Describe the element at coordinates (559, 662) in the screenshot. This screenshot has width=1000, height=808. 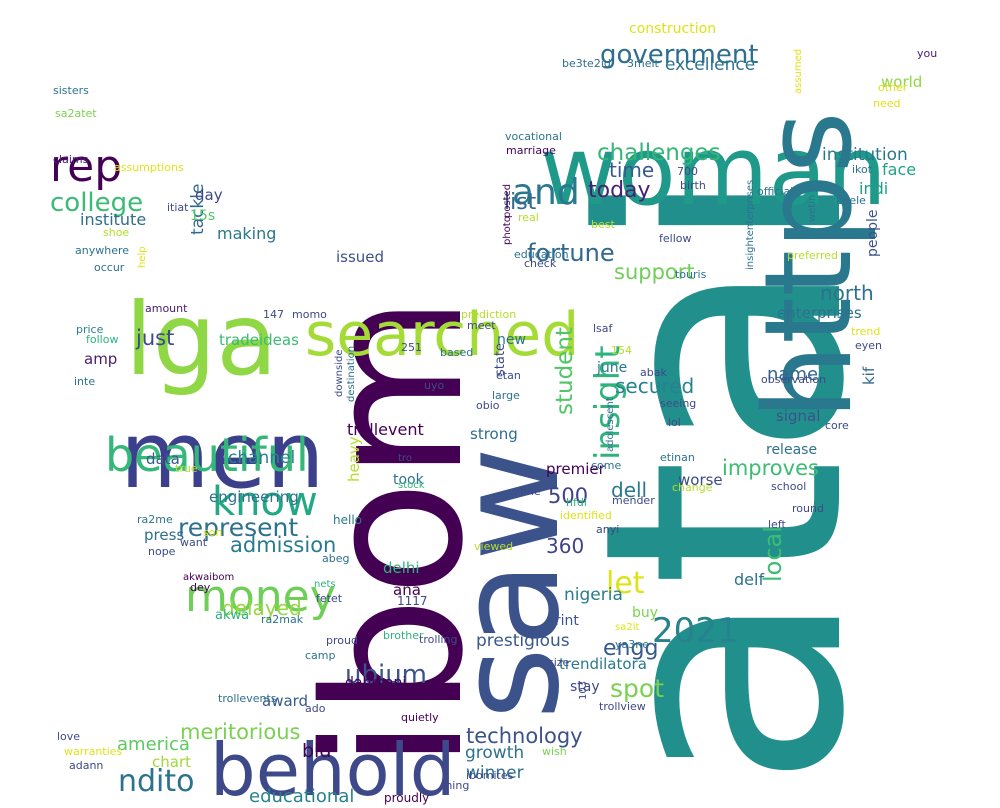
I see `word-size: size` at that location.